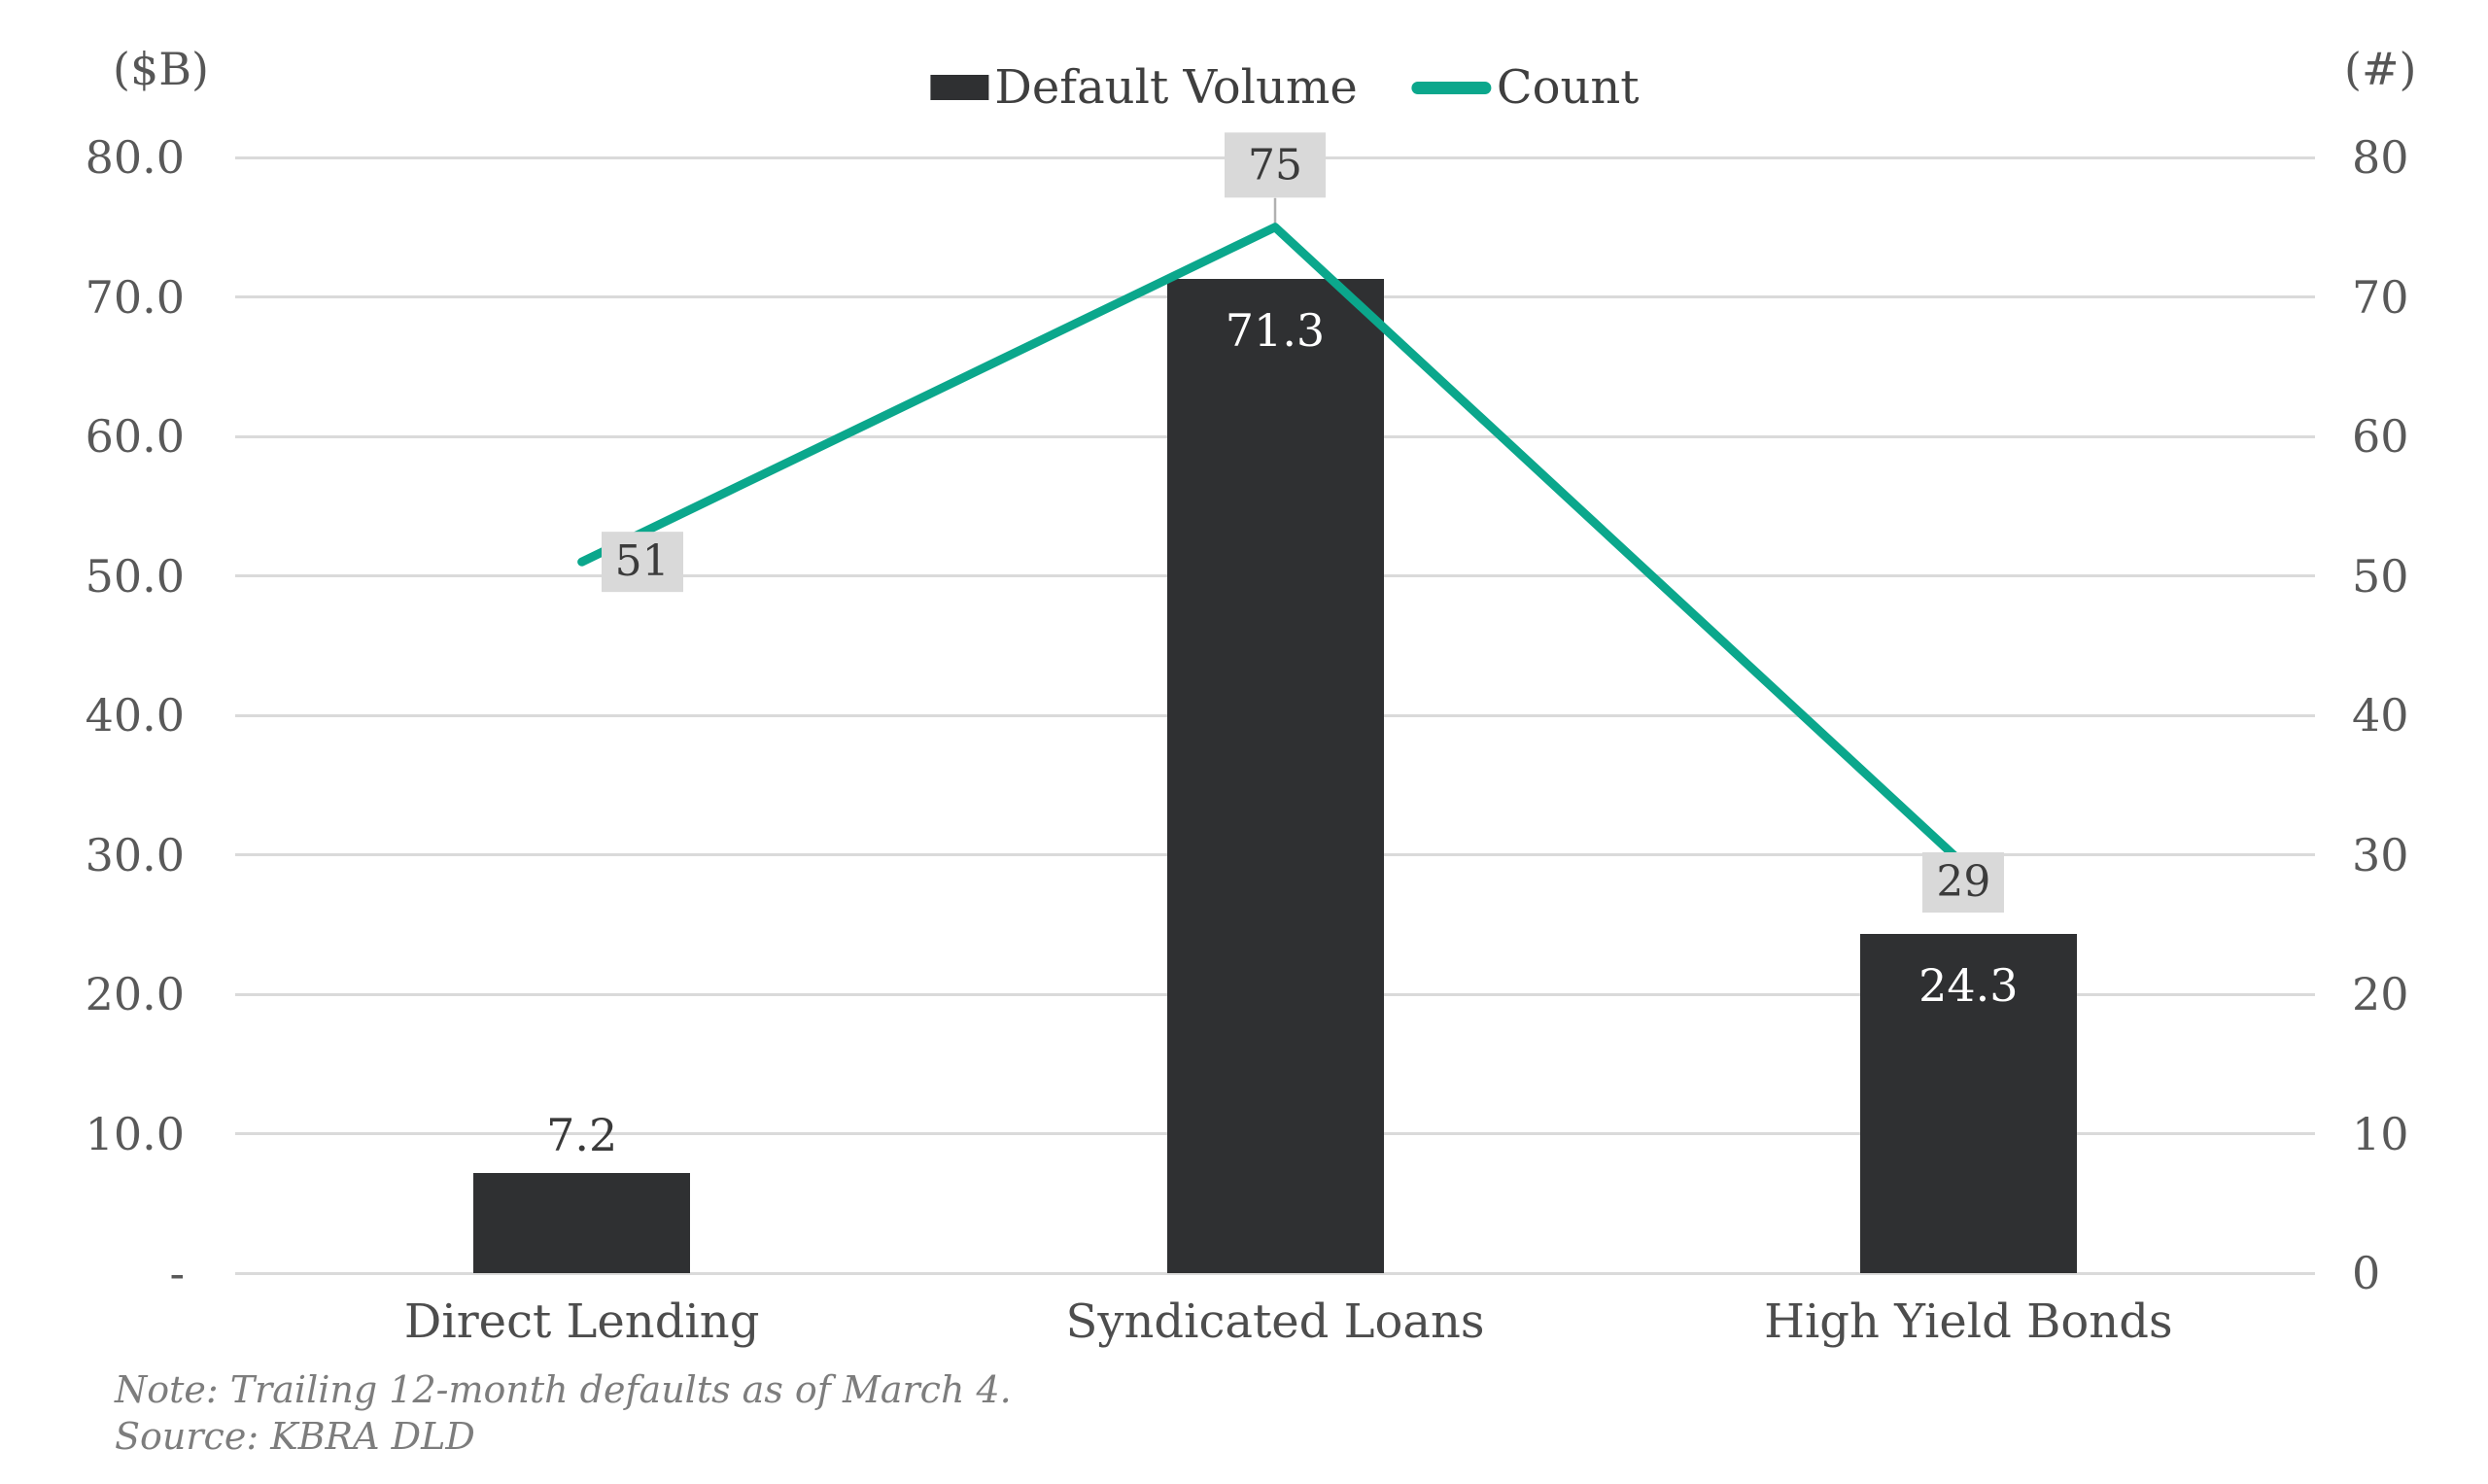 The image size is (2488, 1484). Describe the element at coordinates (581, 1321) in the screenshot. I see `category-label: Direct Lending` at that location.